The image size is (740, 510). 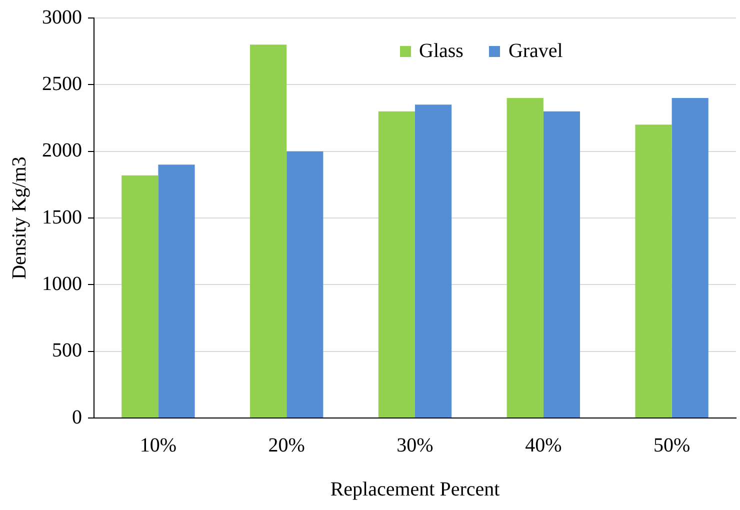 What do you see at coordinates (415, 489) in the screenshot?
I see `x-axis-title: Replacement Percent` at bounding box center [415, 489].